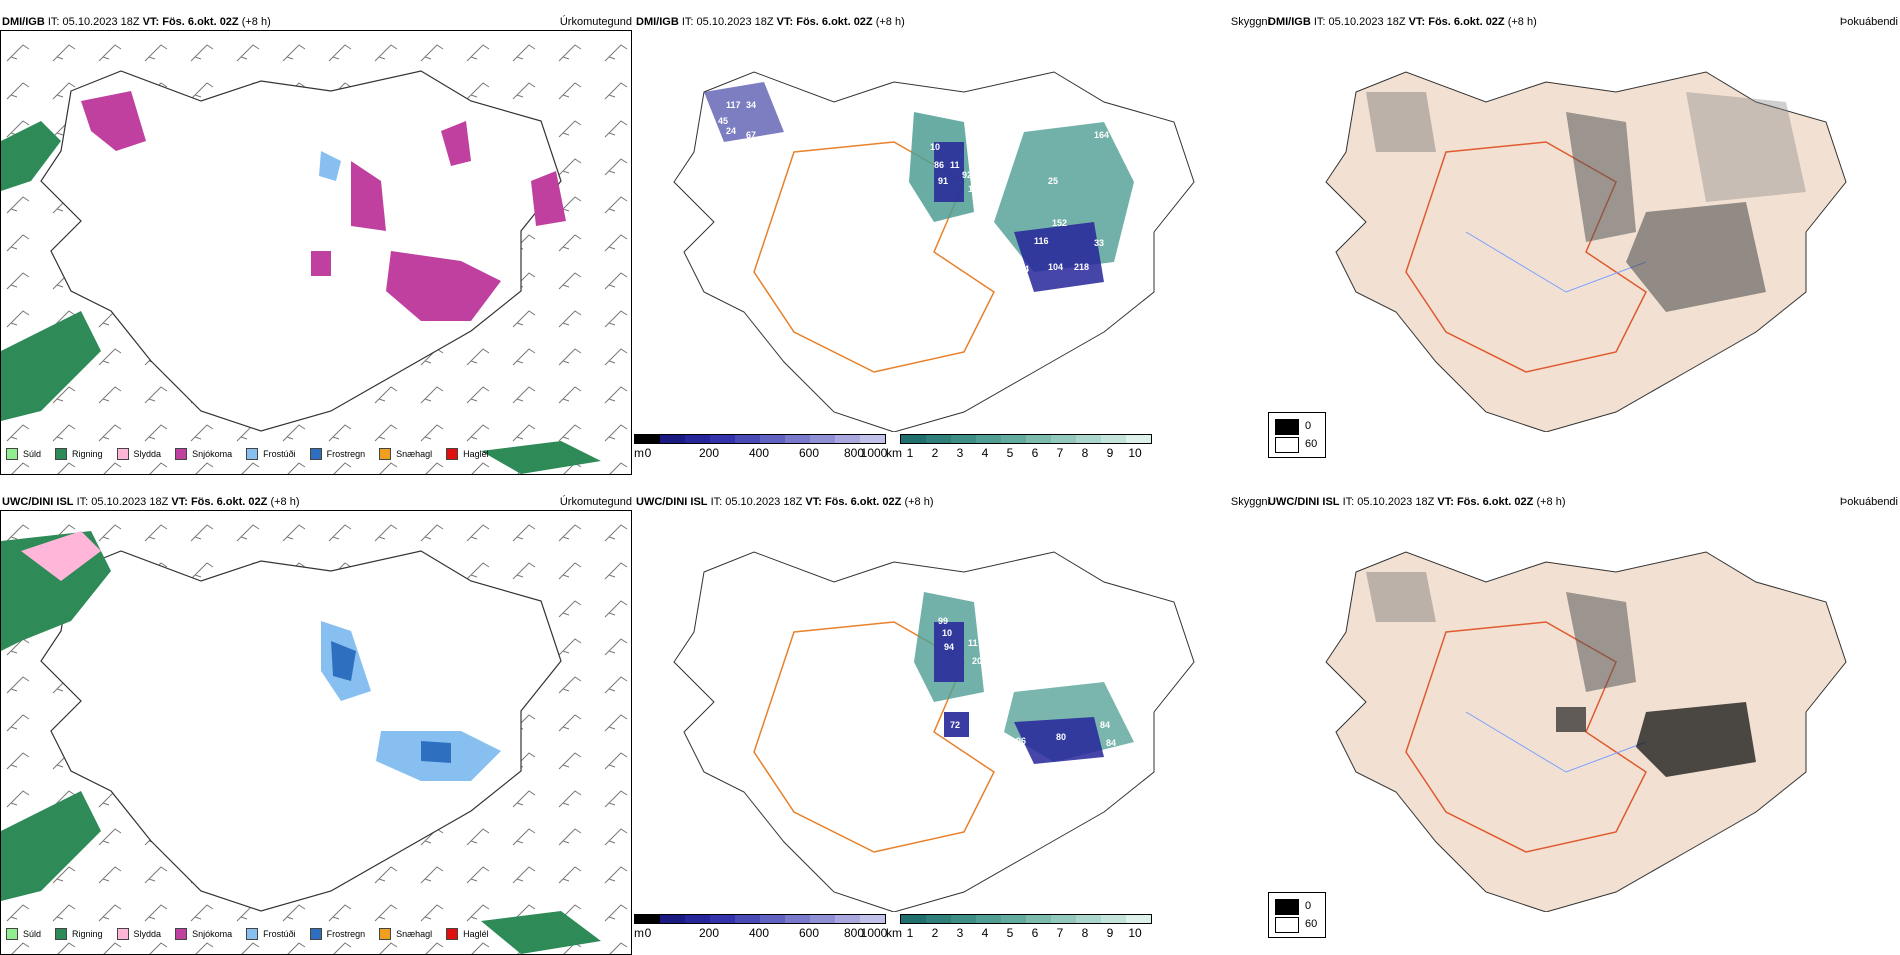 The image size is (1900, 955). I want to click on vis-label: 80, so click(1061, 737).